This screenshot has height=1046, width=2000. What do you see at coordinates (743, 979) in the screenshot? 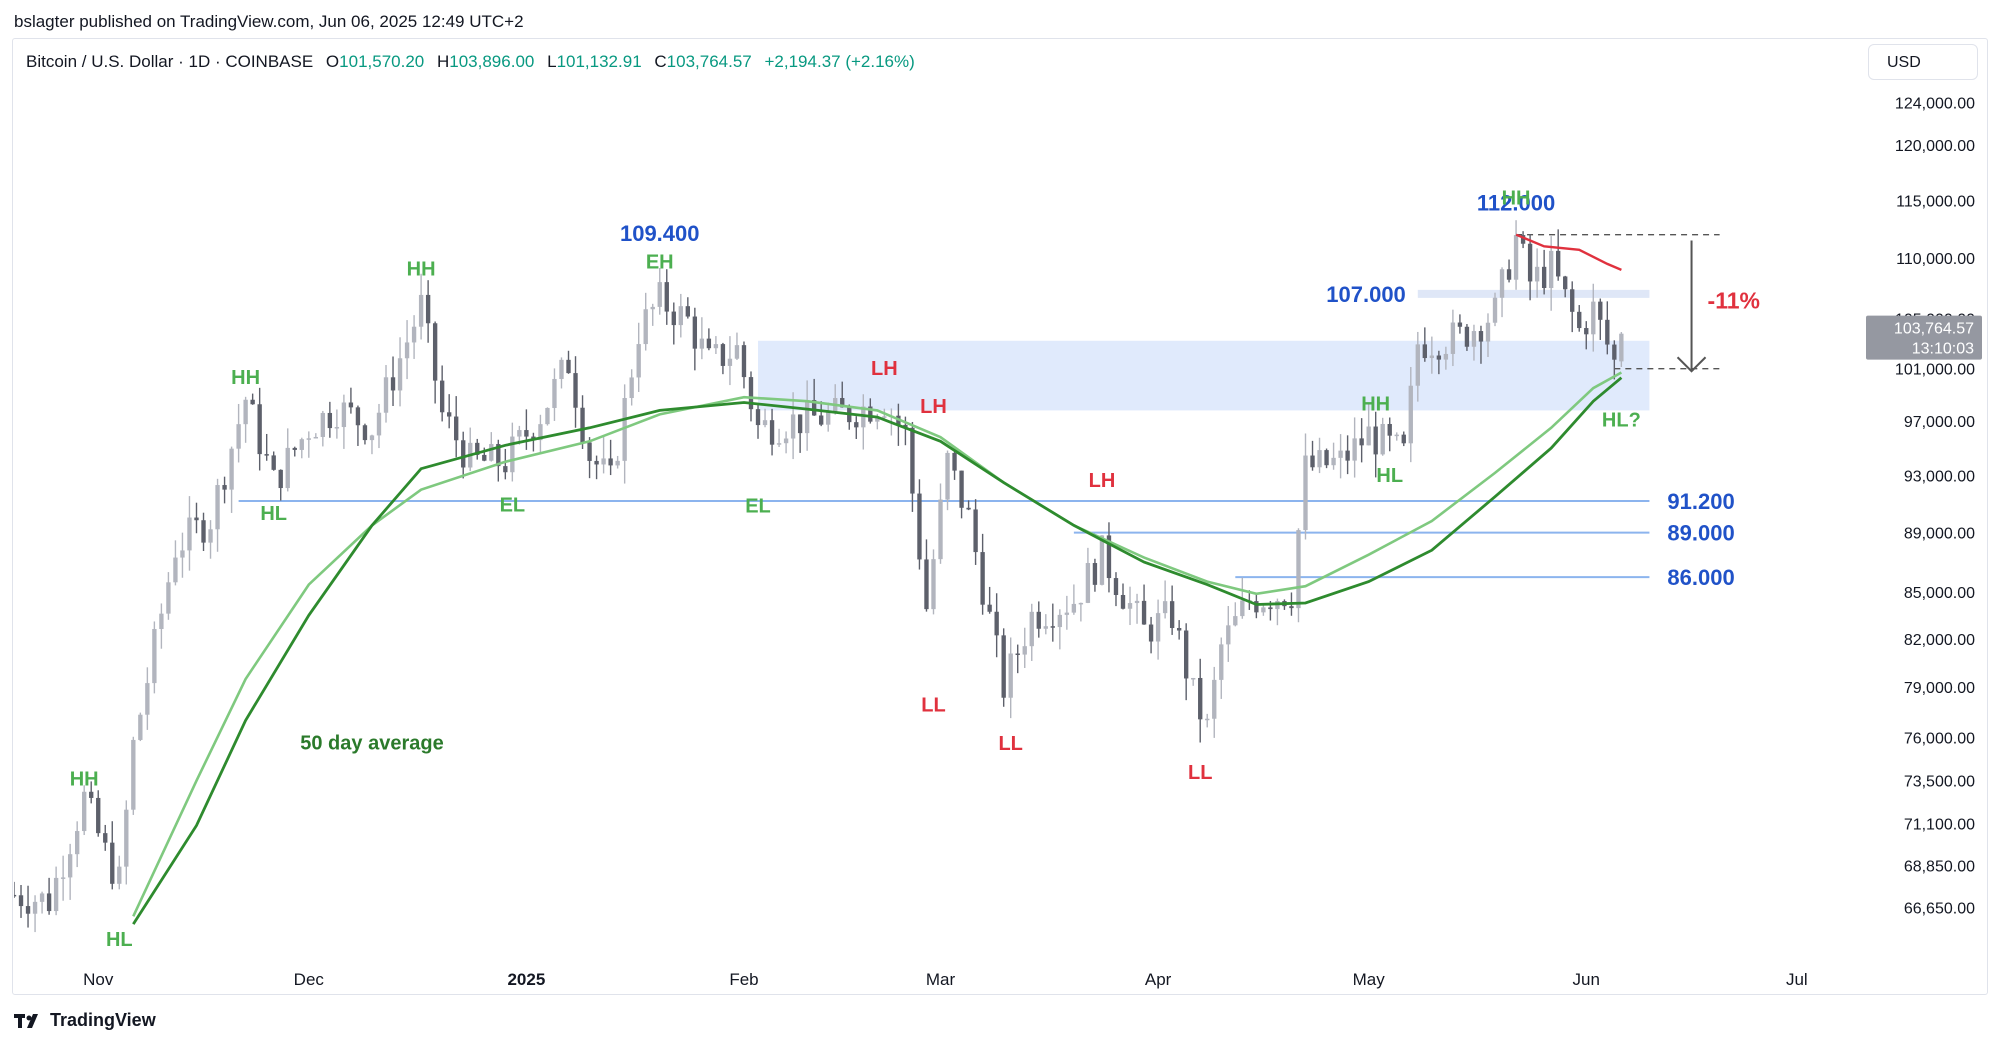
I see `x-tick-label: Feb` at bounding box center [743, 979].